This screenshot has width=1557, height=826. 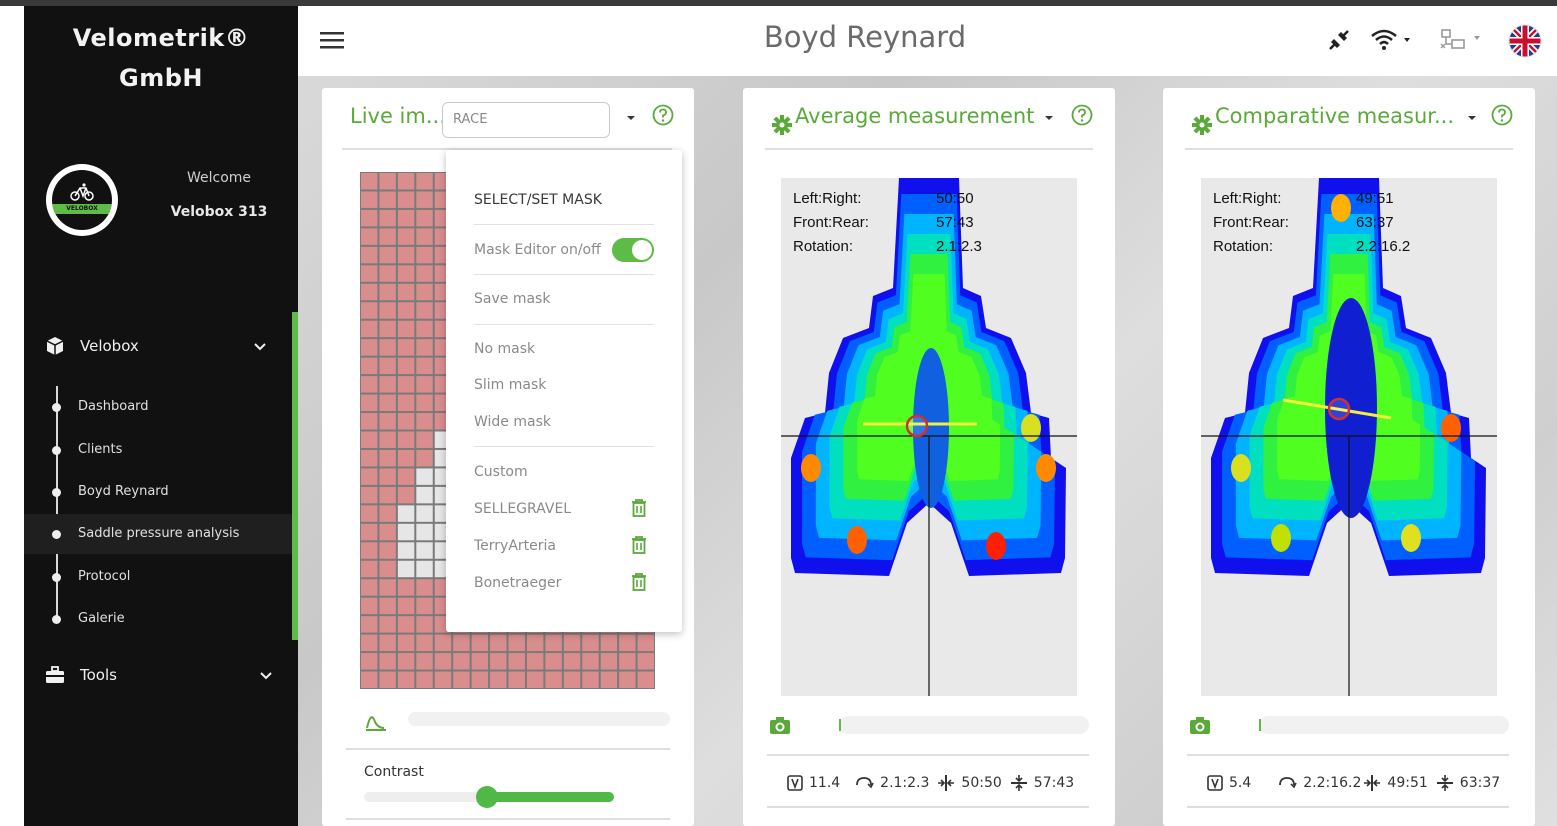 I want to click on sidebar-item-label: Saddle pressure analysis, so click(x=159, y=533).